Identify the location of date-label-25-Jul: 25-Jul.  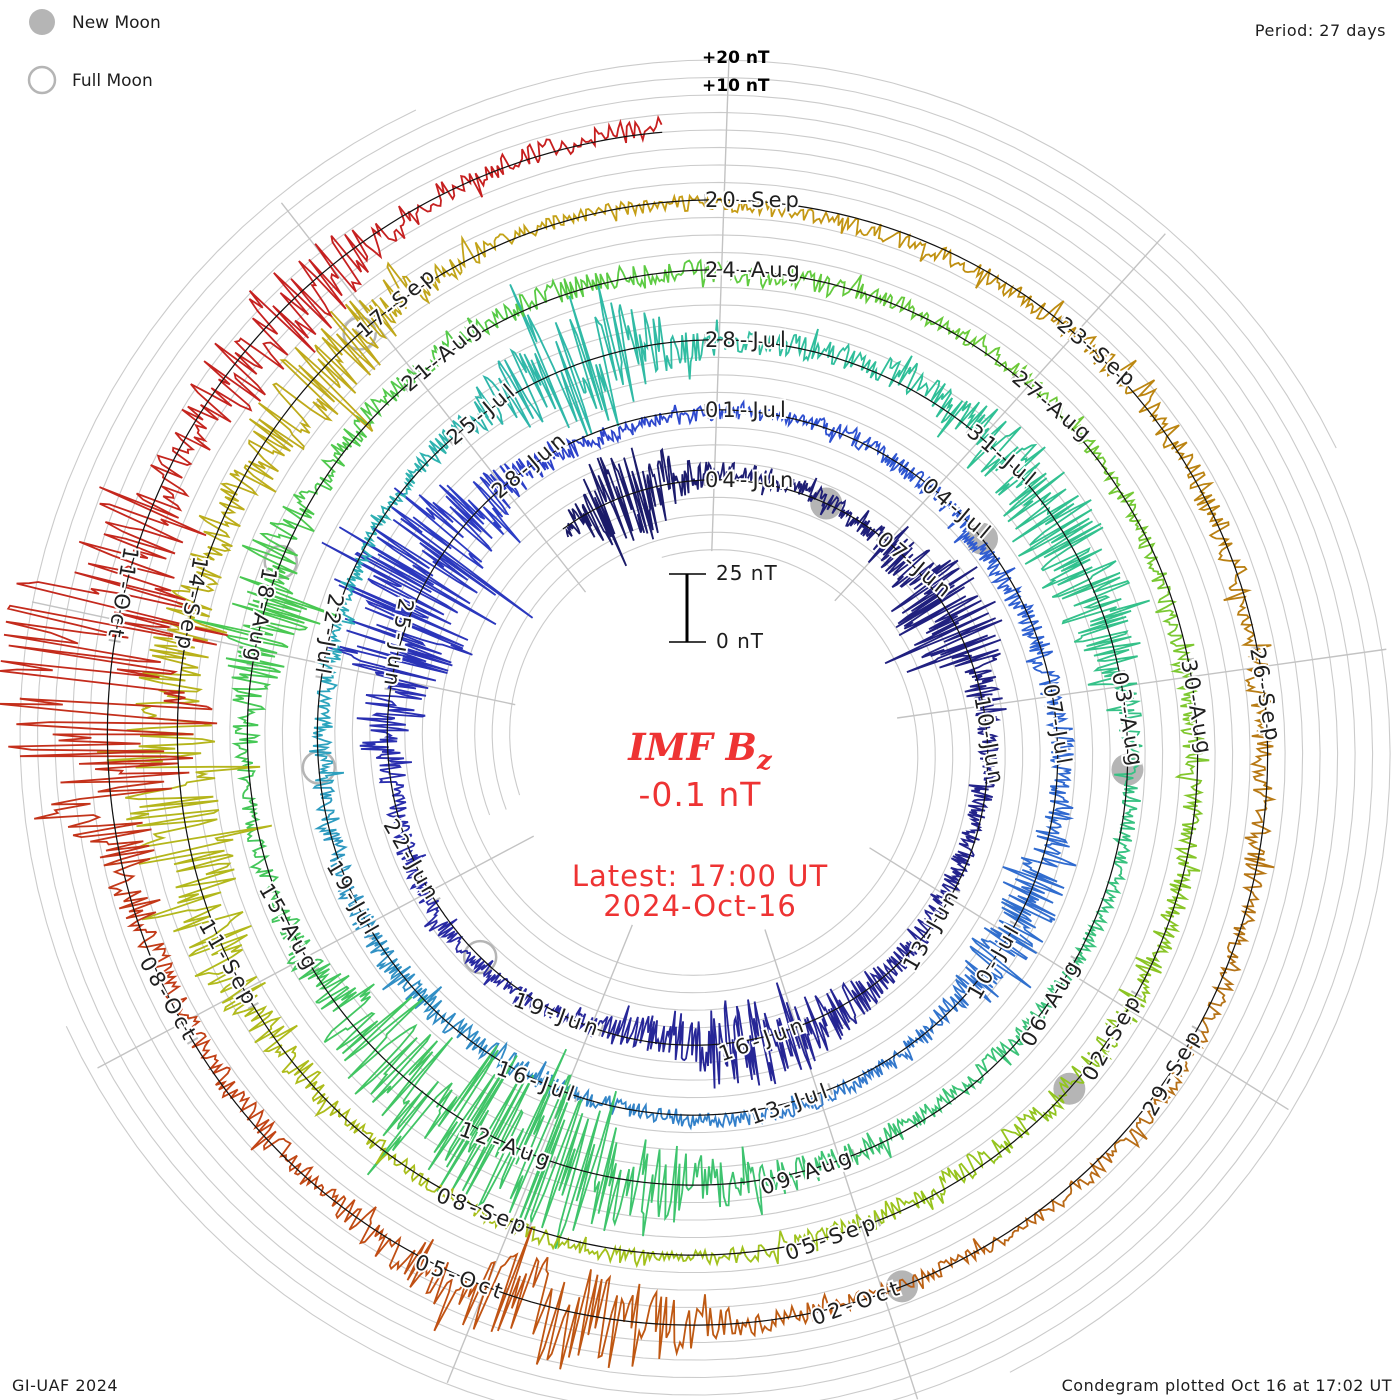
(482, 413).